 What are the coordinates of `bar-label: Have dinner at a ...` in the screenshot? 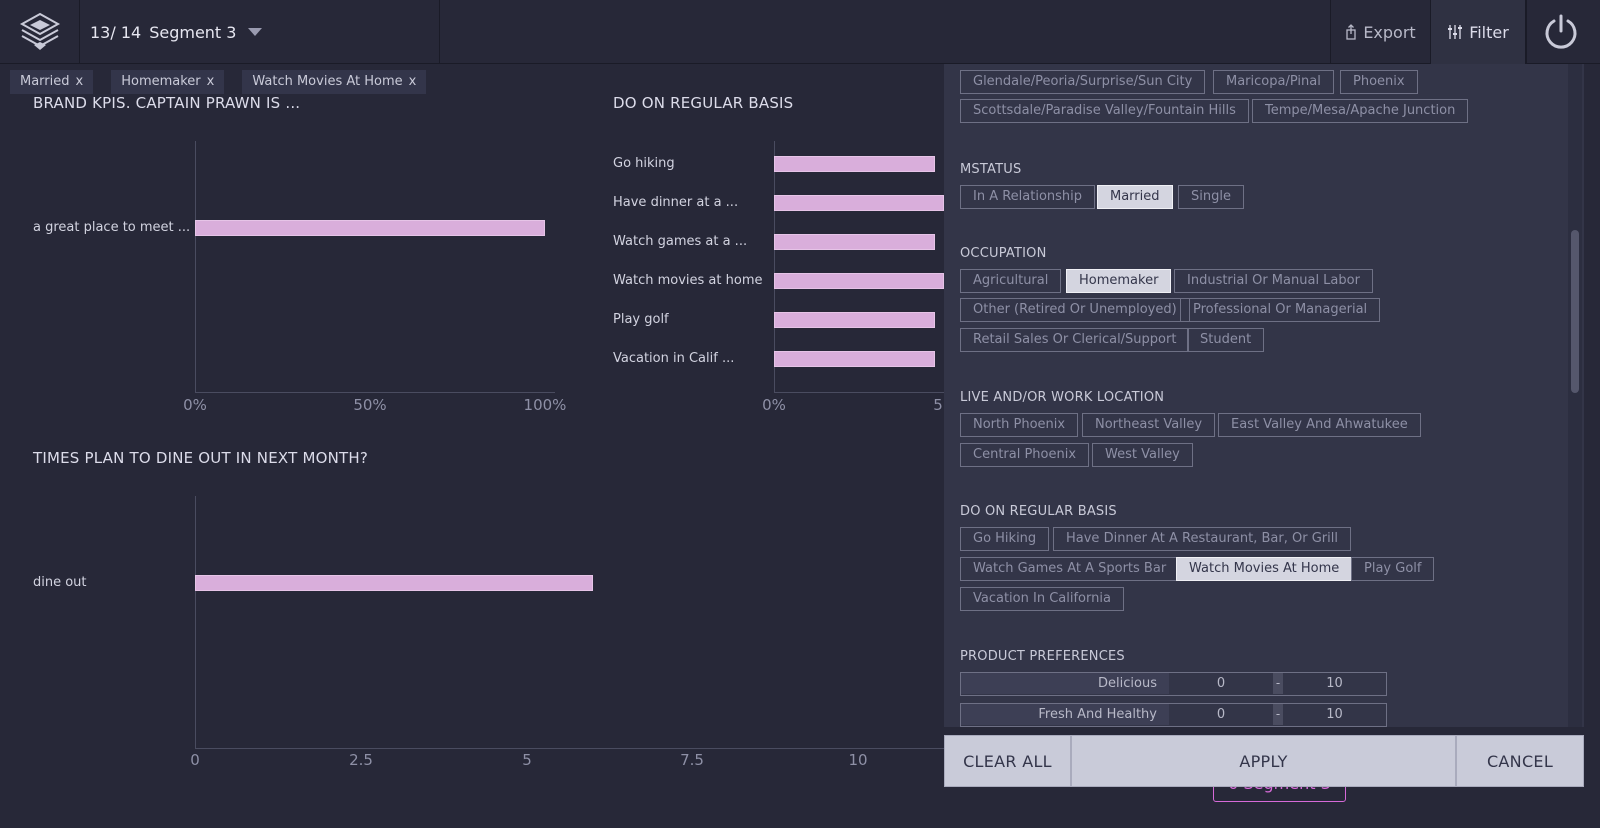 It's located at (676, 202).